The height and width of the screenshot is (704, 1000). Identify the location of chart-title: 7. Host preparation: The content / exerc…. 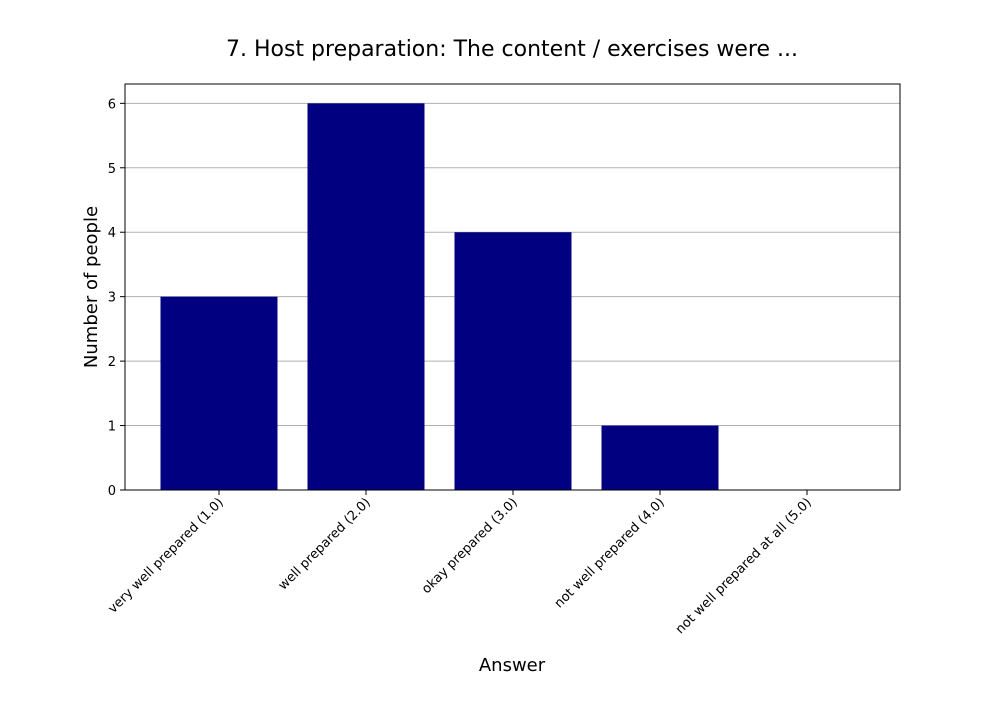
(512, 49).